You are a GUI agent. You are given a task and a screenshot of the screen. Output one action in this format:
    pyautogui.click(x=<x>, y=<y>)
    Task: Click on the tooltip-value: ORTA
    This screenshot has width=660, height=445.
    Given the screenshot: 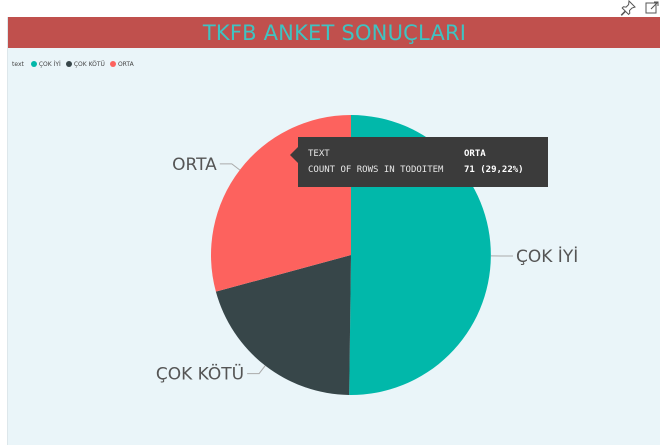 What is the action you would take?
    pyautogui.click(x=475, y=154)
    